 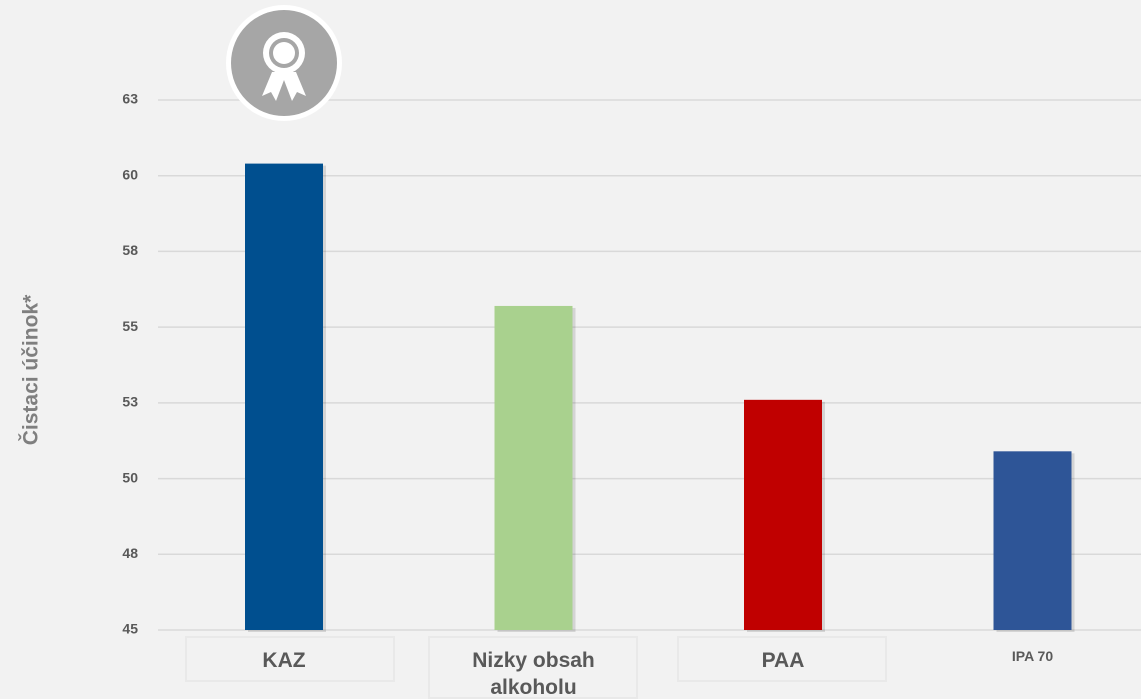 What do you see at coordinates (130, 174) in the screenshot?
I see `y-tick-label: 60` at bounding box center [130, 174].